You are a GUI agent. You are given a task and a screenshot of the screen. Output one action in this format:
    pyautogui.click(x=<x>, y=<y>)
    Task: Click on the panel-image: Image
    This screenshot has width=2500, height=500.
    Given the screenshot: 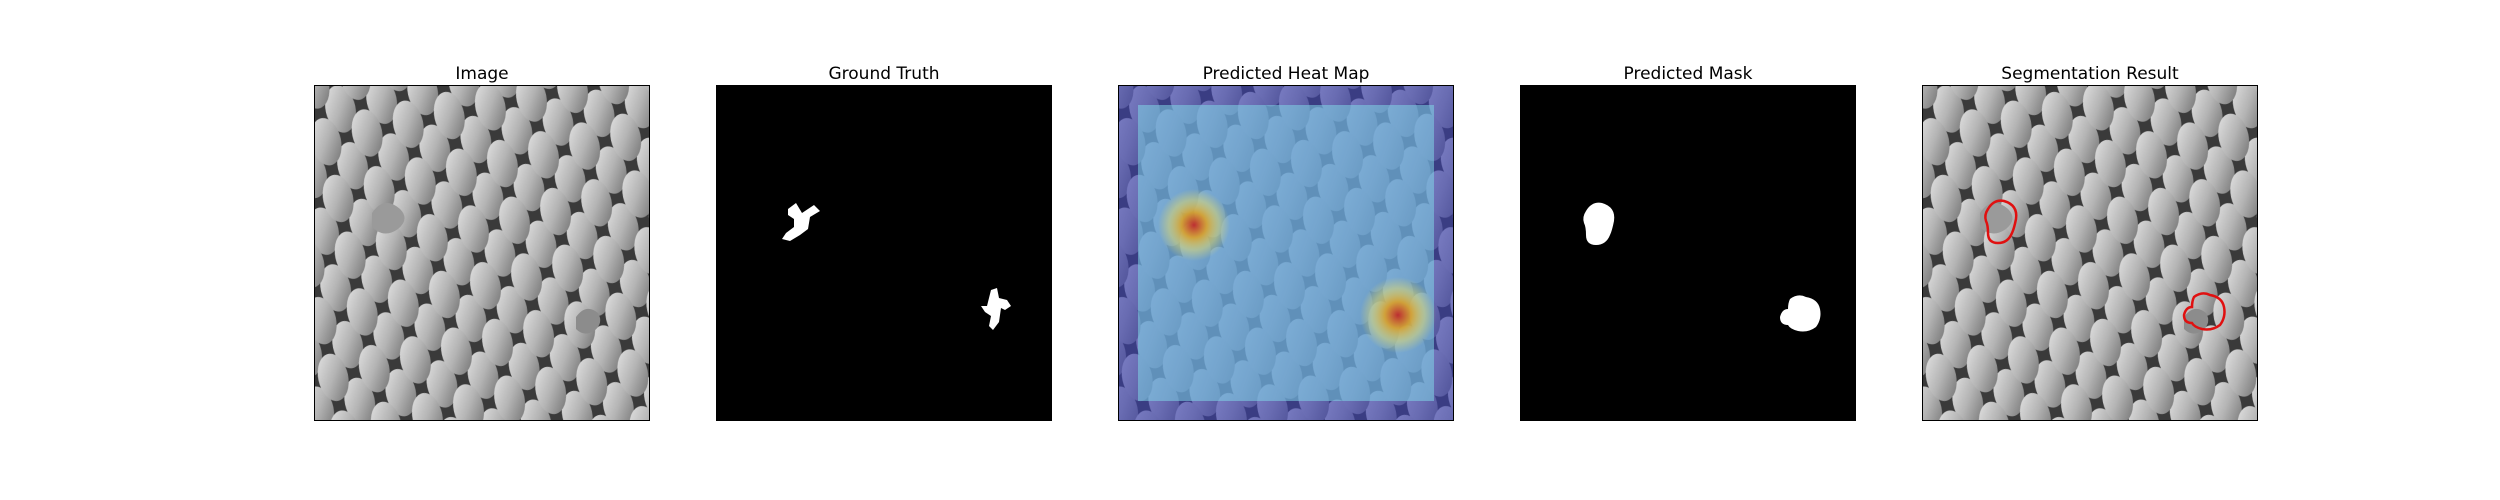 What is the action you would take?
    pyautogui.click(x=482, y=242)
    